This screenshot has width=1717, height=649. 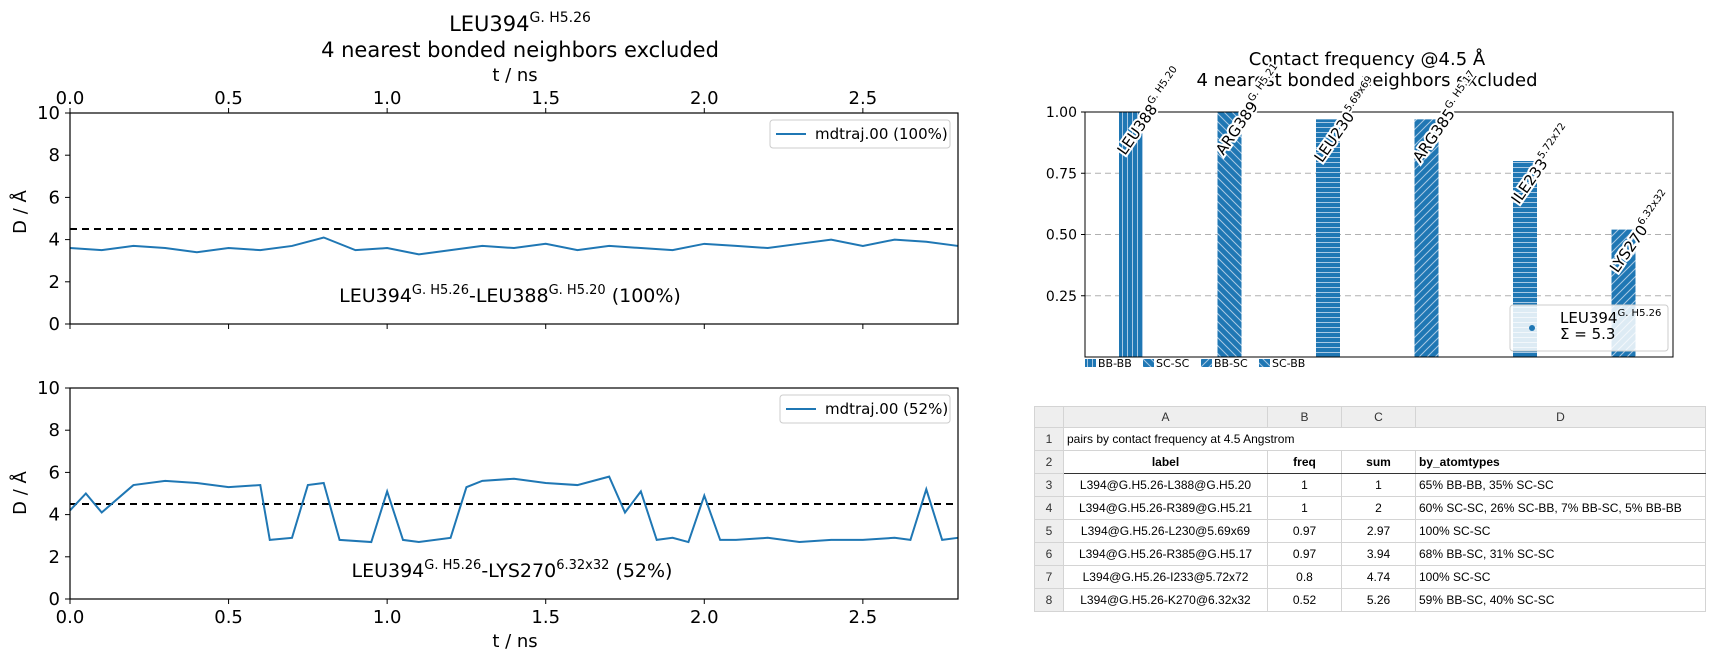 What do you see at coordinates (512, 570) in the screenshot?
I see `panel2-annotation: LEU394G. H5.26-LYS2706.32x32 (52%)` at bounding box center [512, 570].